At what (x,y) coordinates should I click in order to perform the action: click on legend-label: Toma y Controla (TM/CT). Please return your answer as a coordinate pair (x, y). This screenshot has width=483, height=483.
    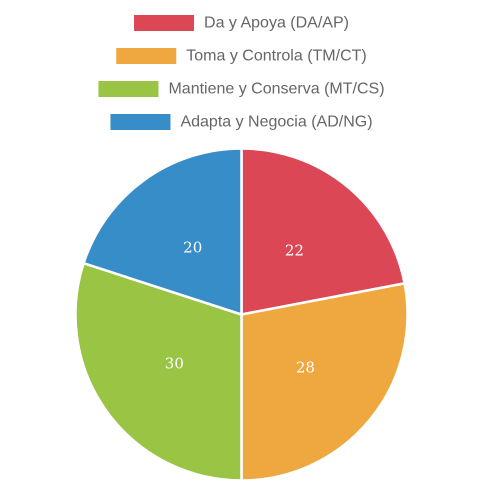
    Looking at the image, I should click on (276, 56).